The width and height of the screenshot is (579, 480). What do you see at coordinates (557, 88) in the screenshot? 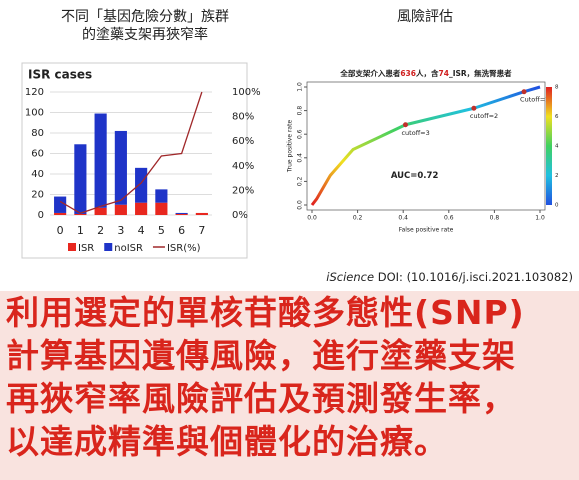
I see `colorbar-tick-label: 8` at bounding box center [557, 88].